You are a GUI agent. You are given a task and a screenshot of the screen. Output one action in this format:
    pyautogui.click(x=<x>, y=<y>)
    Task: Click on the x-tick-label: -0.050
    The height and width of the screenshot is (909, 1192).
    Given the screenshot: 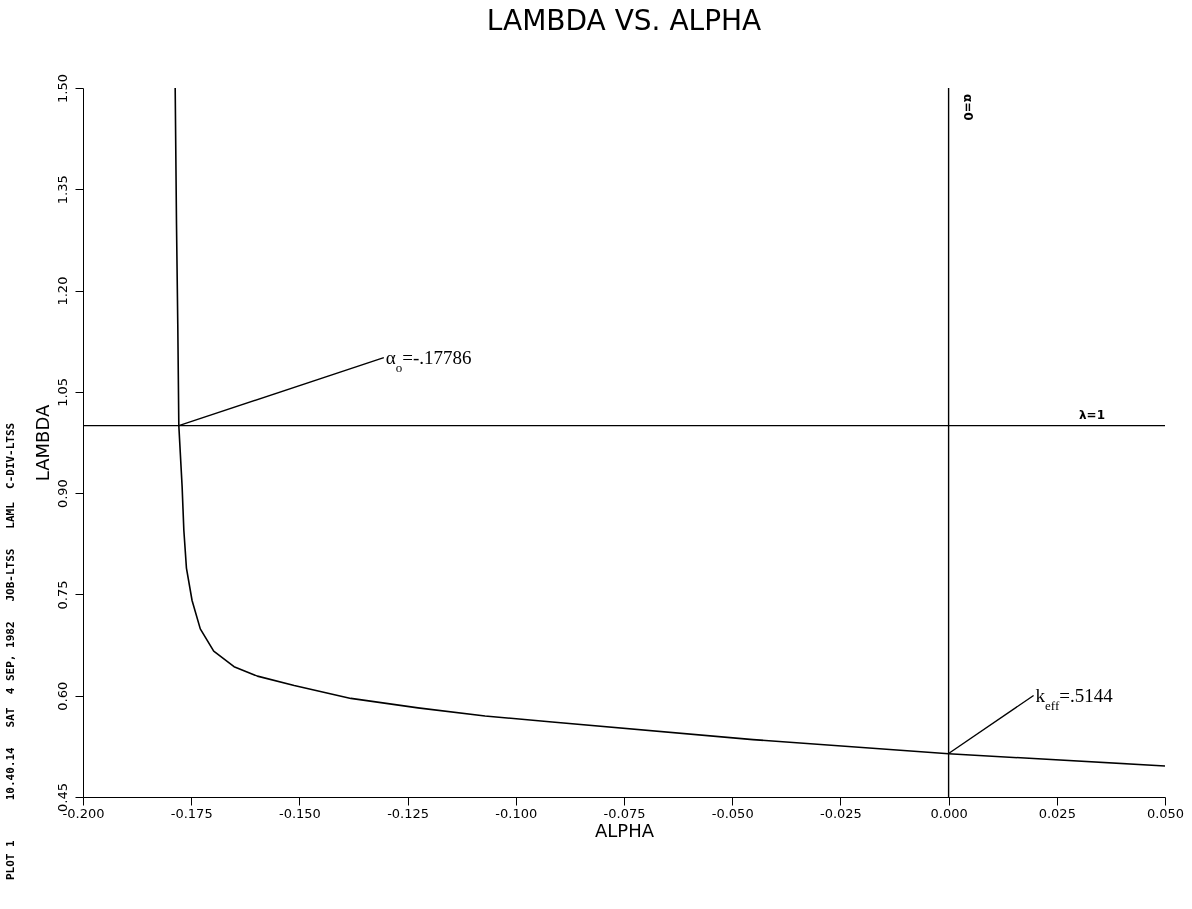 What is the action you would take?
    pyautogui.click(x=732, y=813)
    